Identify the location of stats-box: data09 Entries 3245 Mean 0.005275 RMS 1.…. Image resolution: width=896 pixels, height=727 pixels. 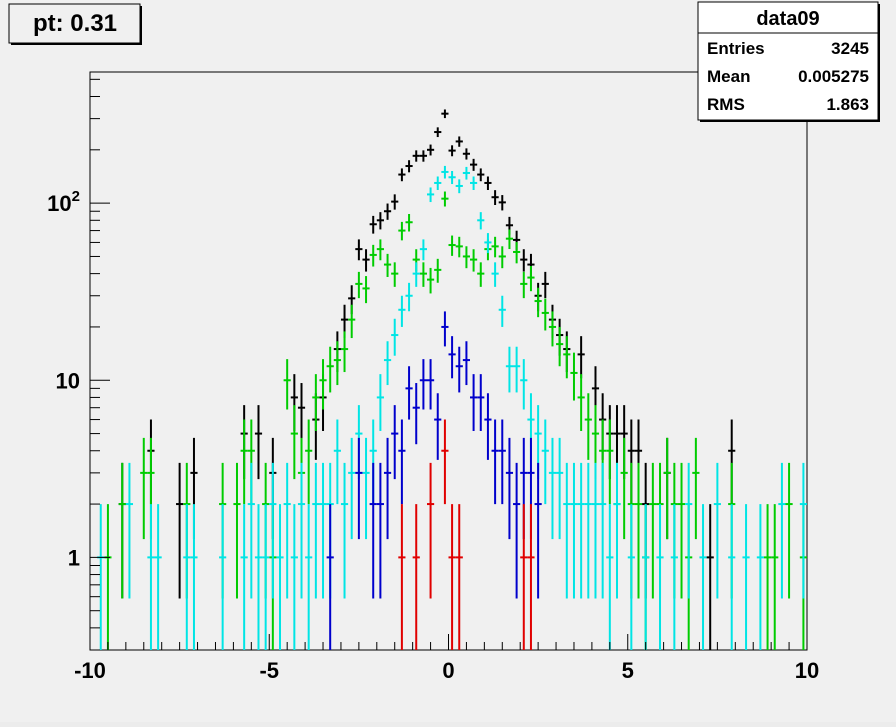
(788, 61).